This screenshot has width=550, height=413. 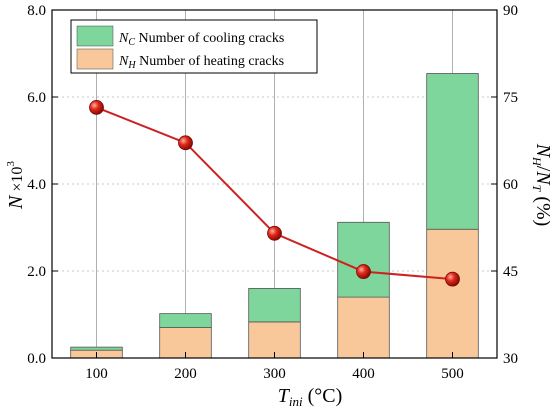 I want to click on left-tick-label-6.0: 6.0, so click(x=36, y=98).